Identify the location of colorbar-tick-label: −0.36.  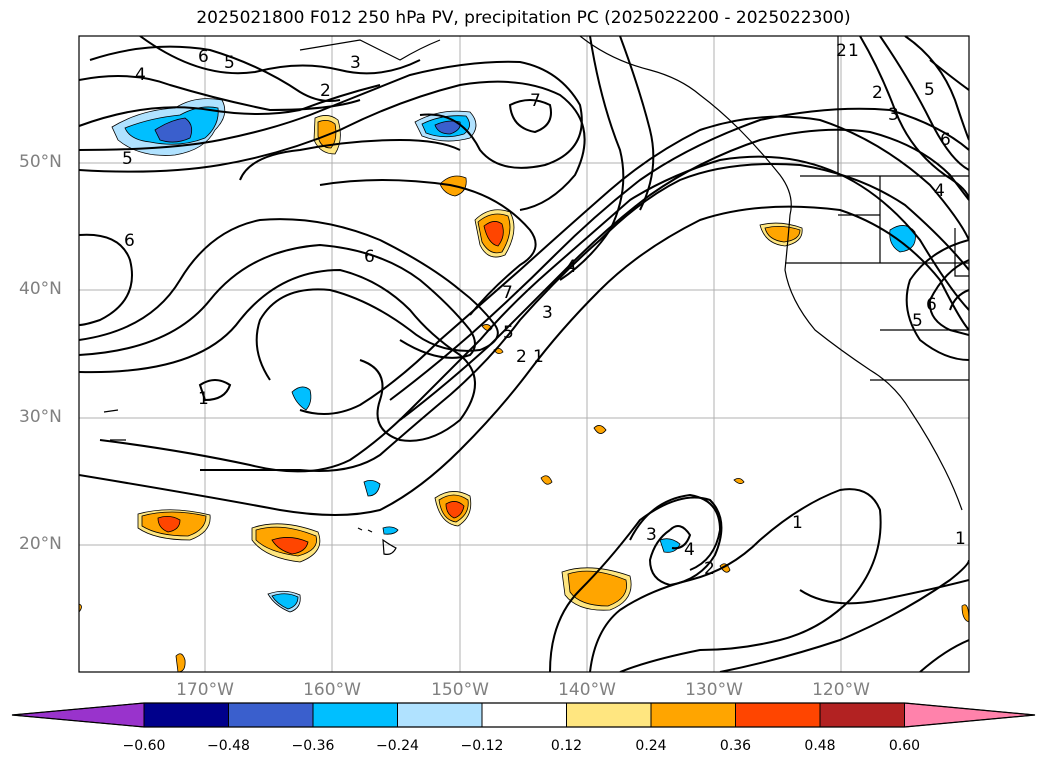
(313, 746).